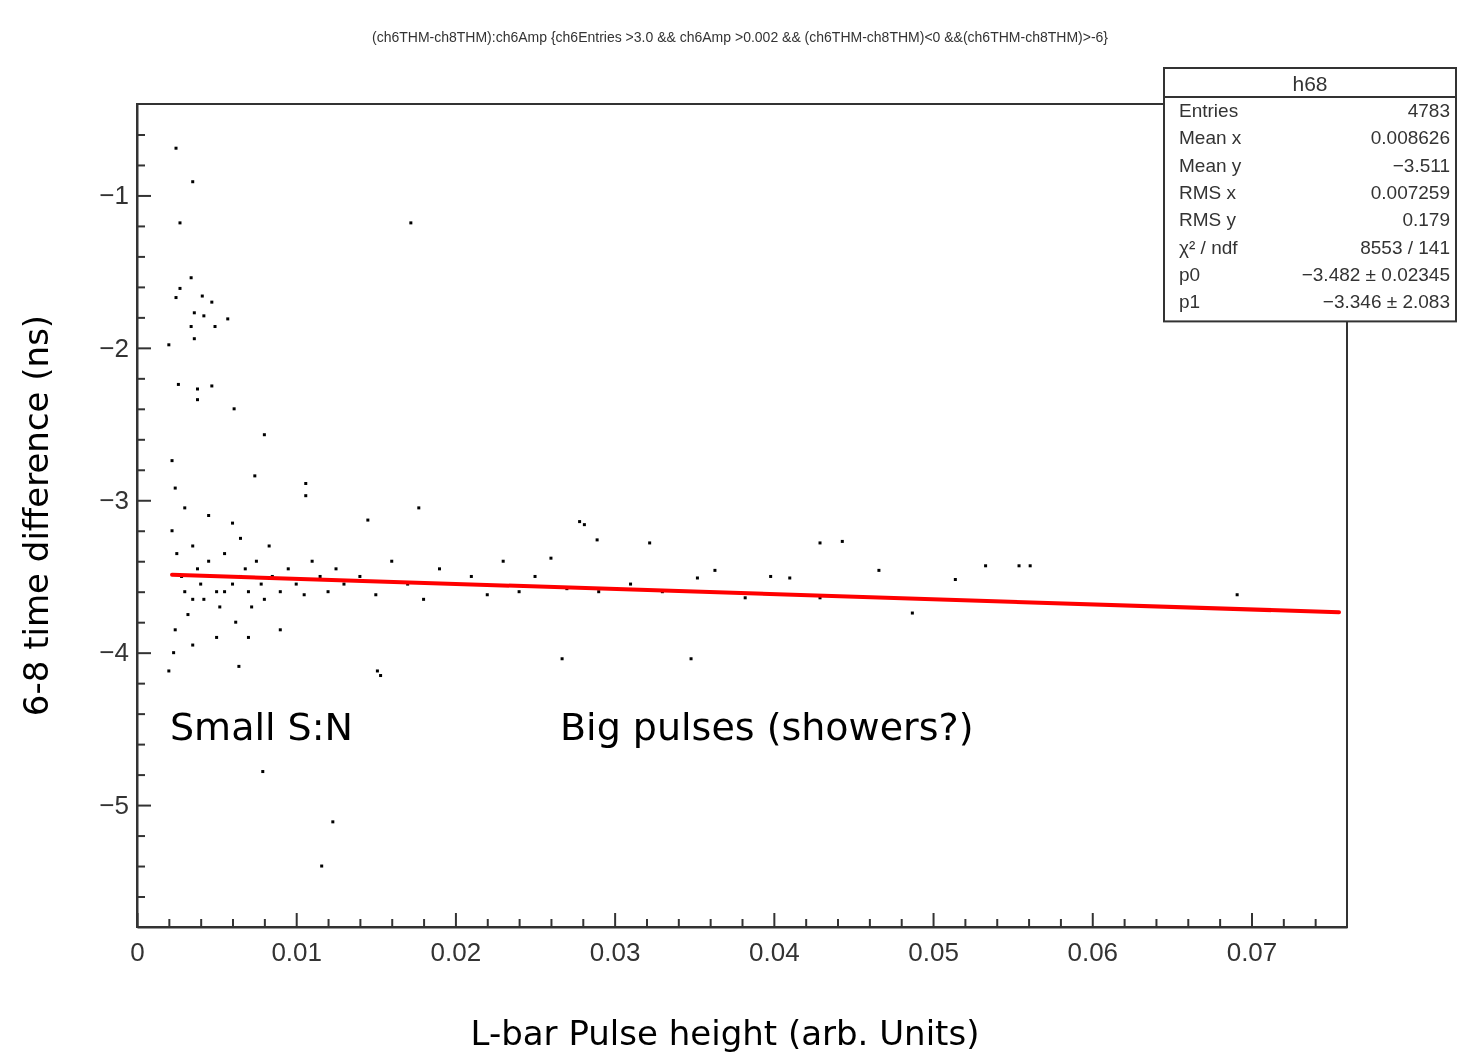  What do you see at coordinates (1210, 138) in the screenshot?
I see `annotation: Mean x` at bounding box center [1210, 138].